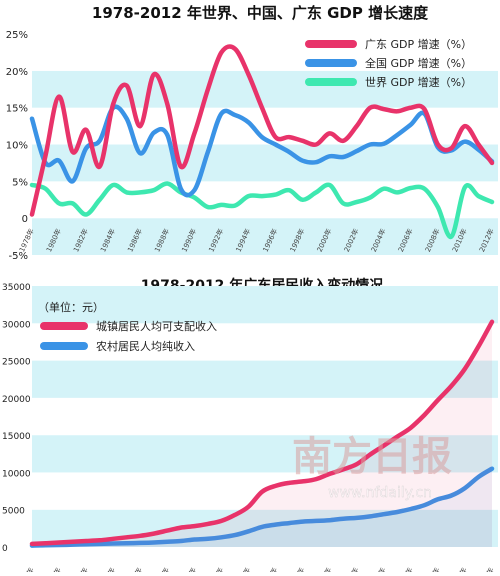 The image size is (500, 576). What do you see at coordinates (156, 326) in the screenshot?
I see `legend-label: 城镇居民人均可支配收入` at bounding box center [156, 326].